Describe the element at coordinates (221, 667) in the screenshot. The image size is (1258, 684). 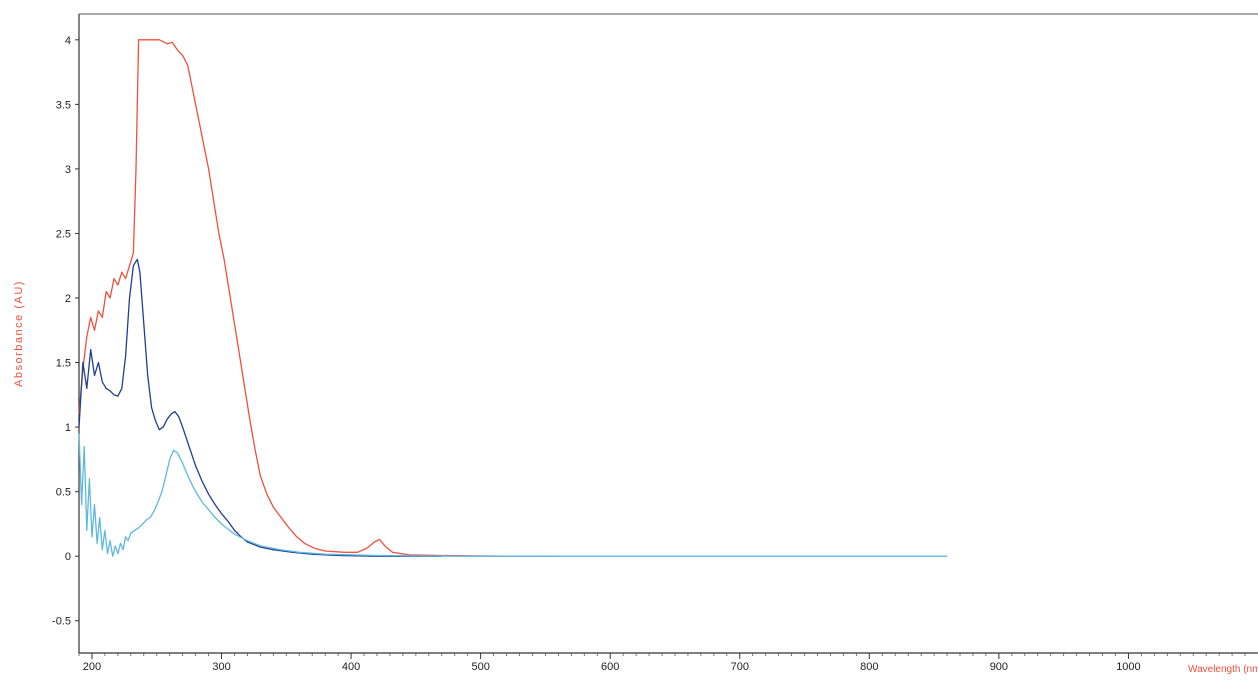
I see `x-tick-label: 300` at that location.